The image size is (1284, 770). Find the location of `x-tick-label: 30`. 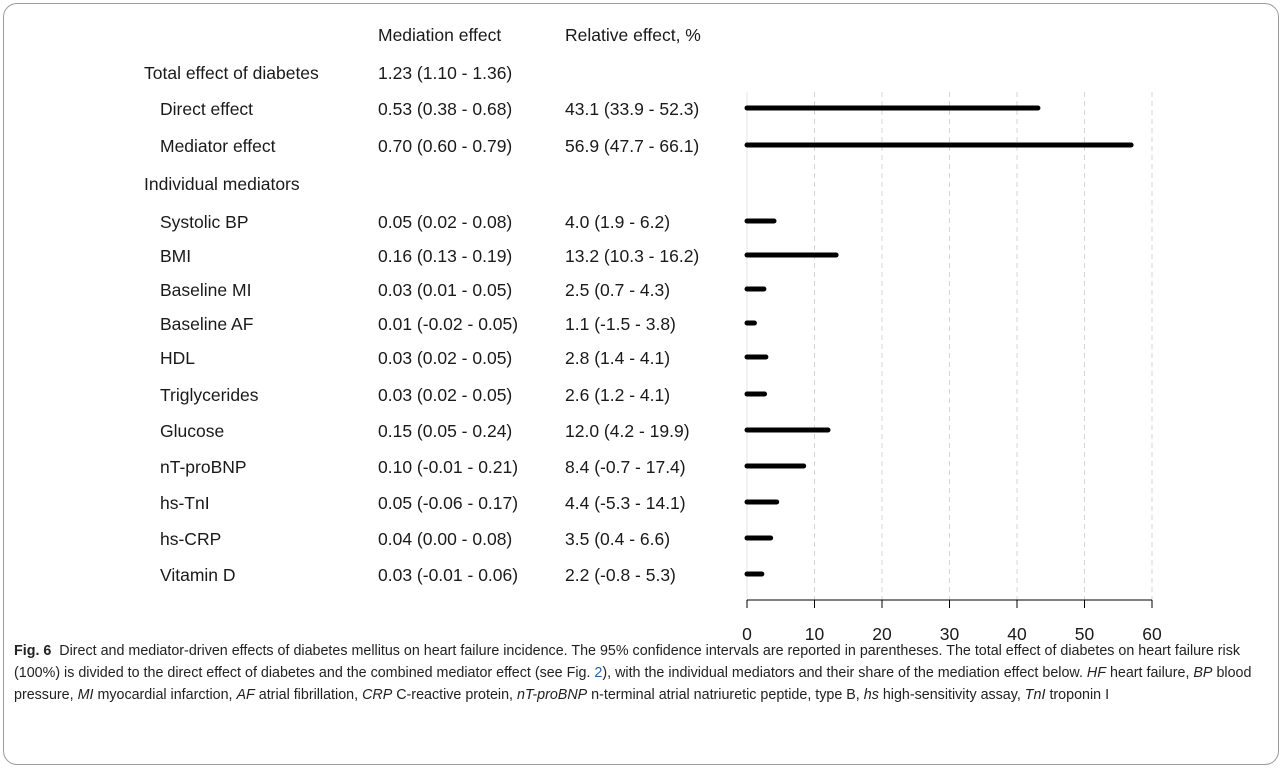

x-tick-label: 30 is located at coordinates (950, 632).